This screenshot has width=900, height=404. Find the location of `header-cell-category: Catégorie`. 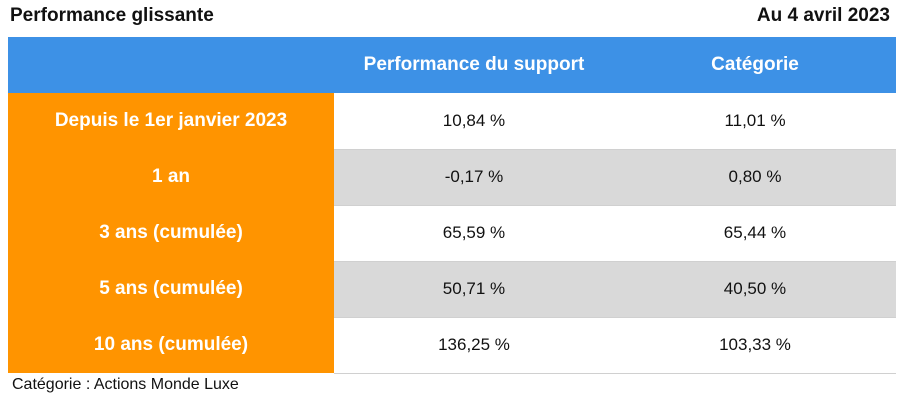

header-cell-category: Catégorie is located at coordinates (755, 65).